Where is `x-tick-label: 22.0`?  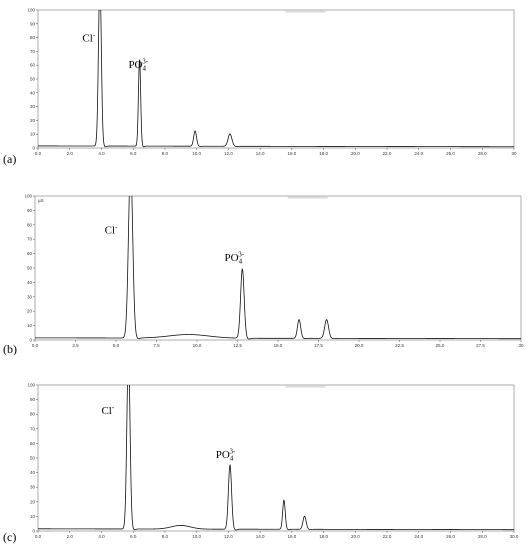 x-tick-label: 22.0 is located at coordinates (387, 153).